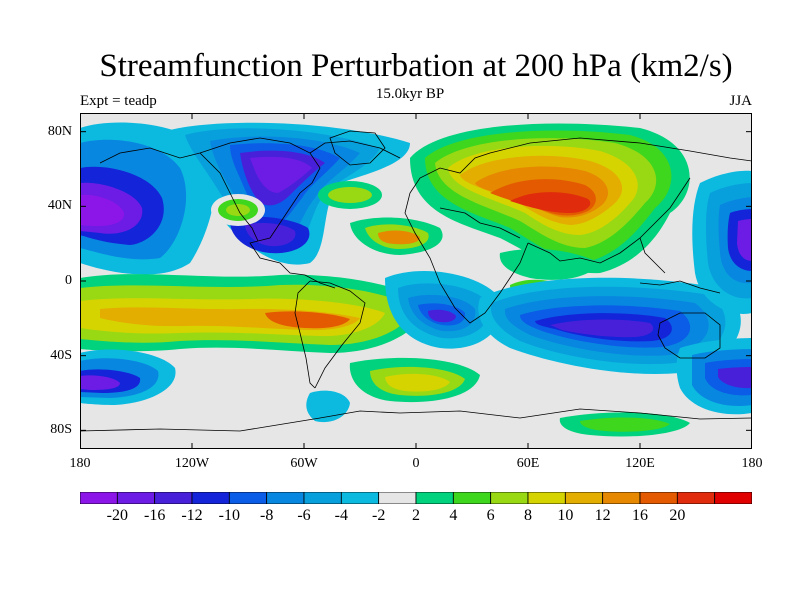  I want to click on colorbar-label: -10, so click(229, 515).